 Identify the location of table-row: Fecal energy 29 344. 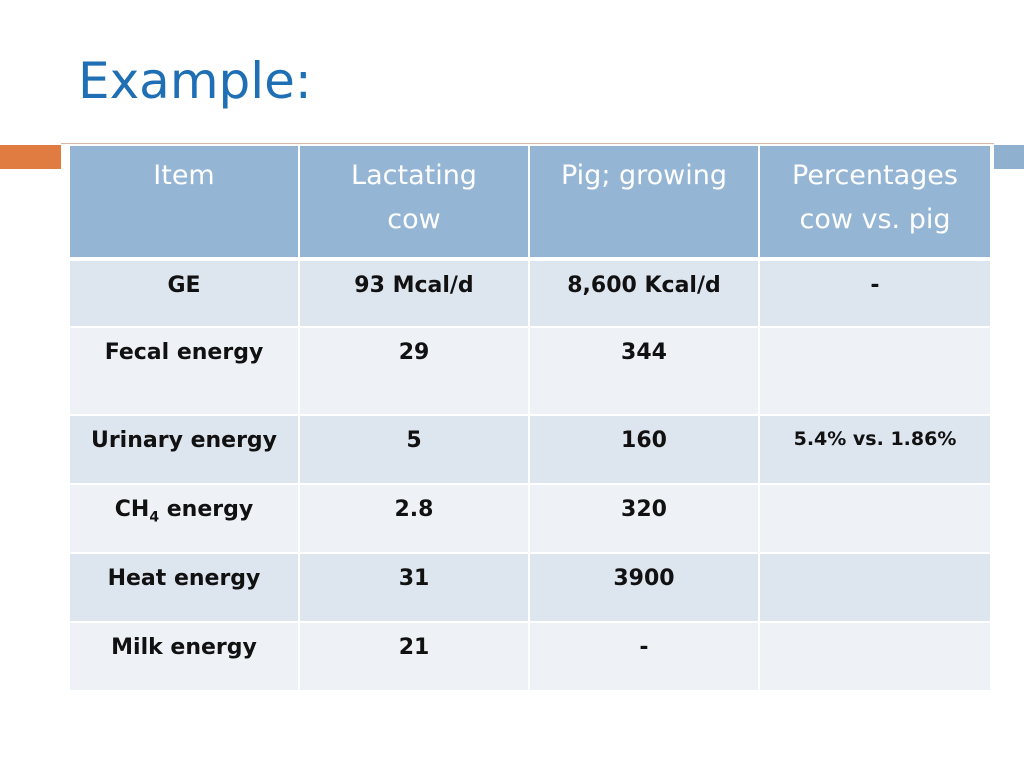
(530, 371).